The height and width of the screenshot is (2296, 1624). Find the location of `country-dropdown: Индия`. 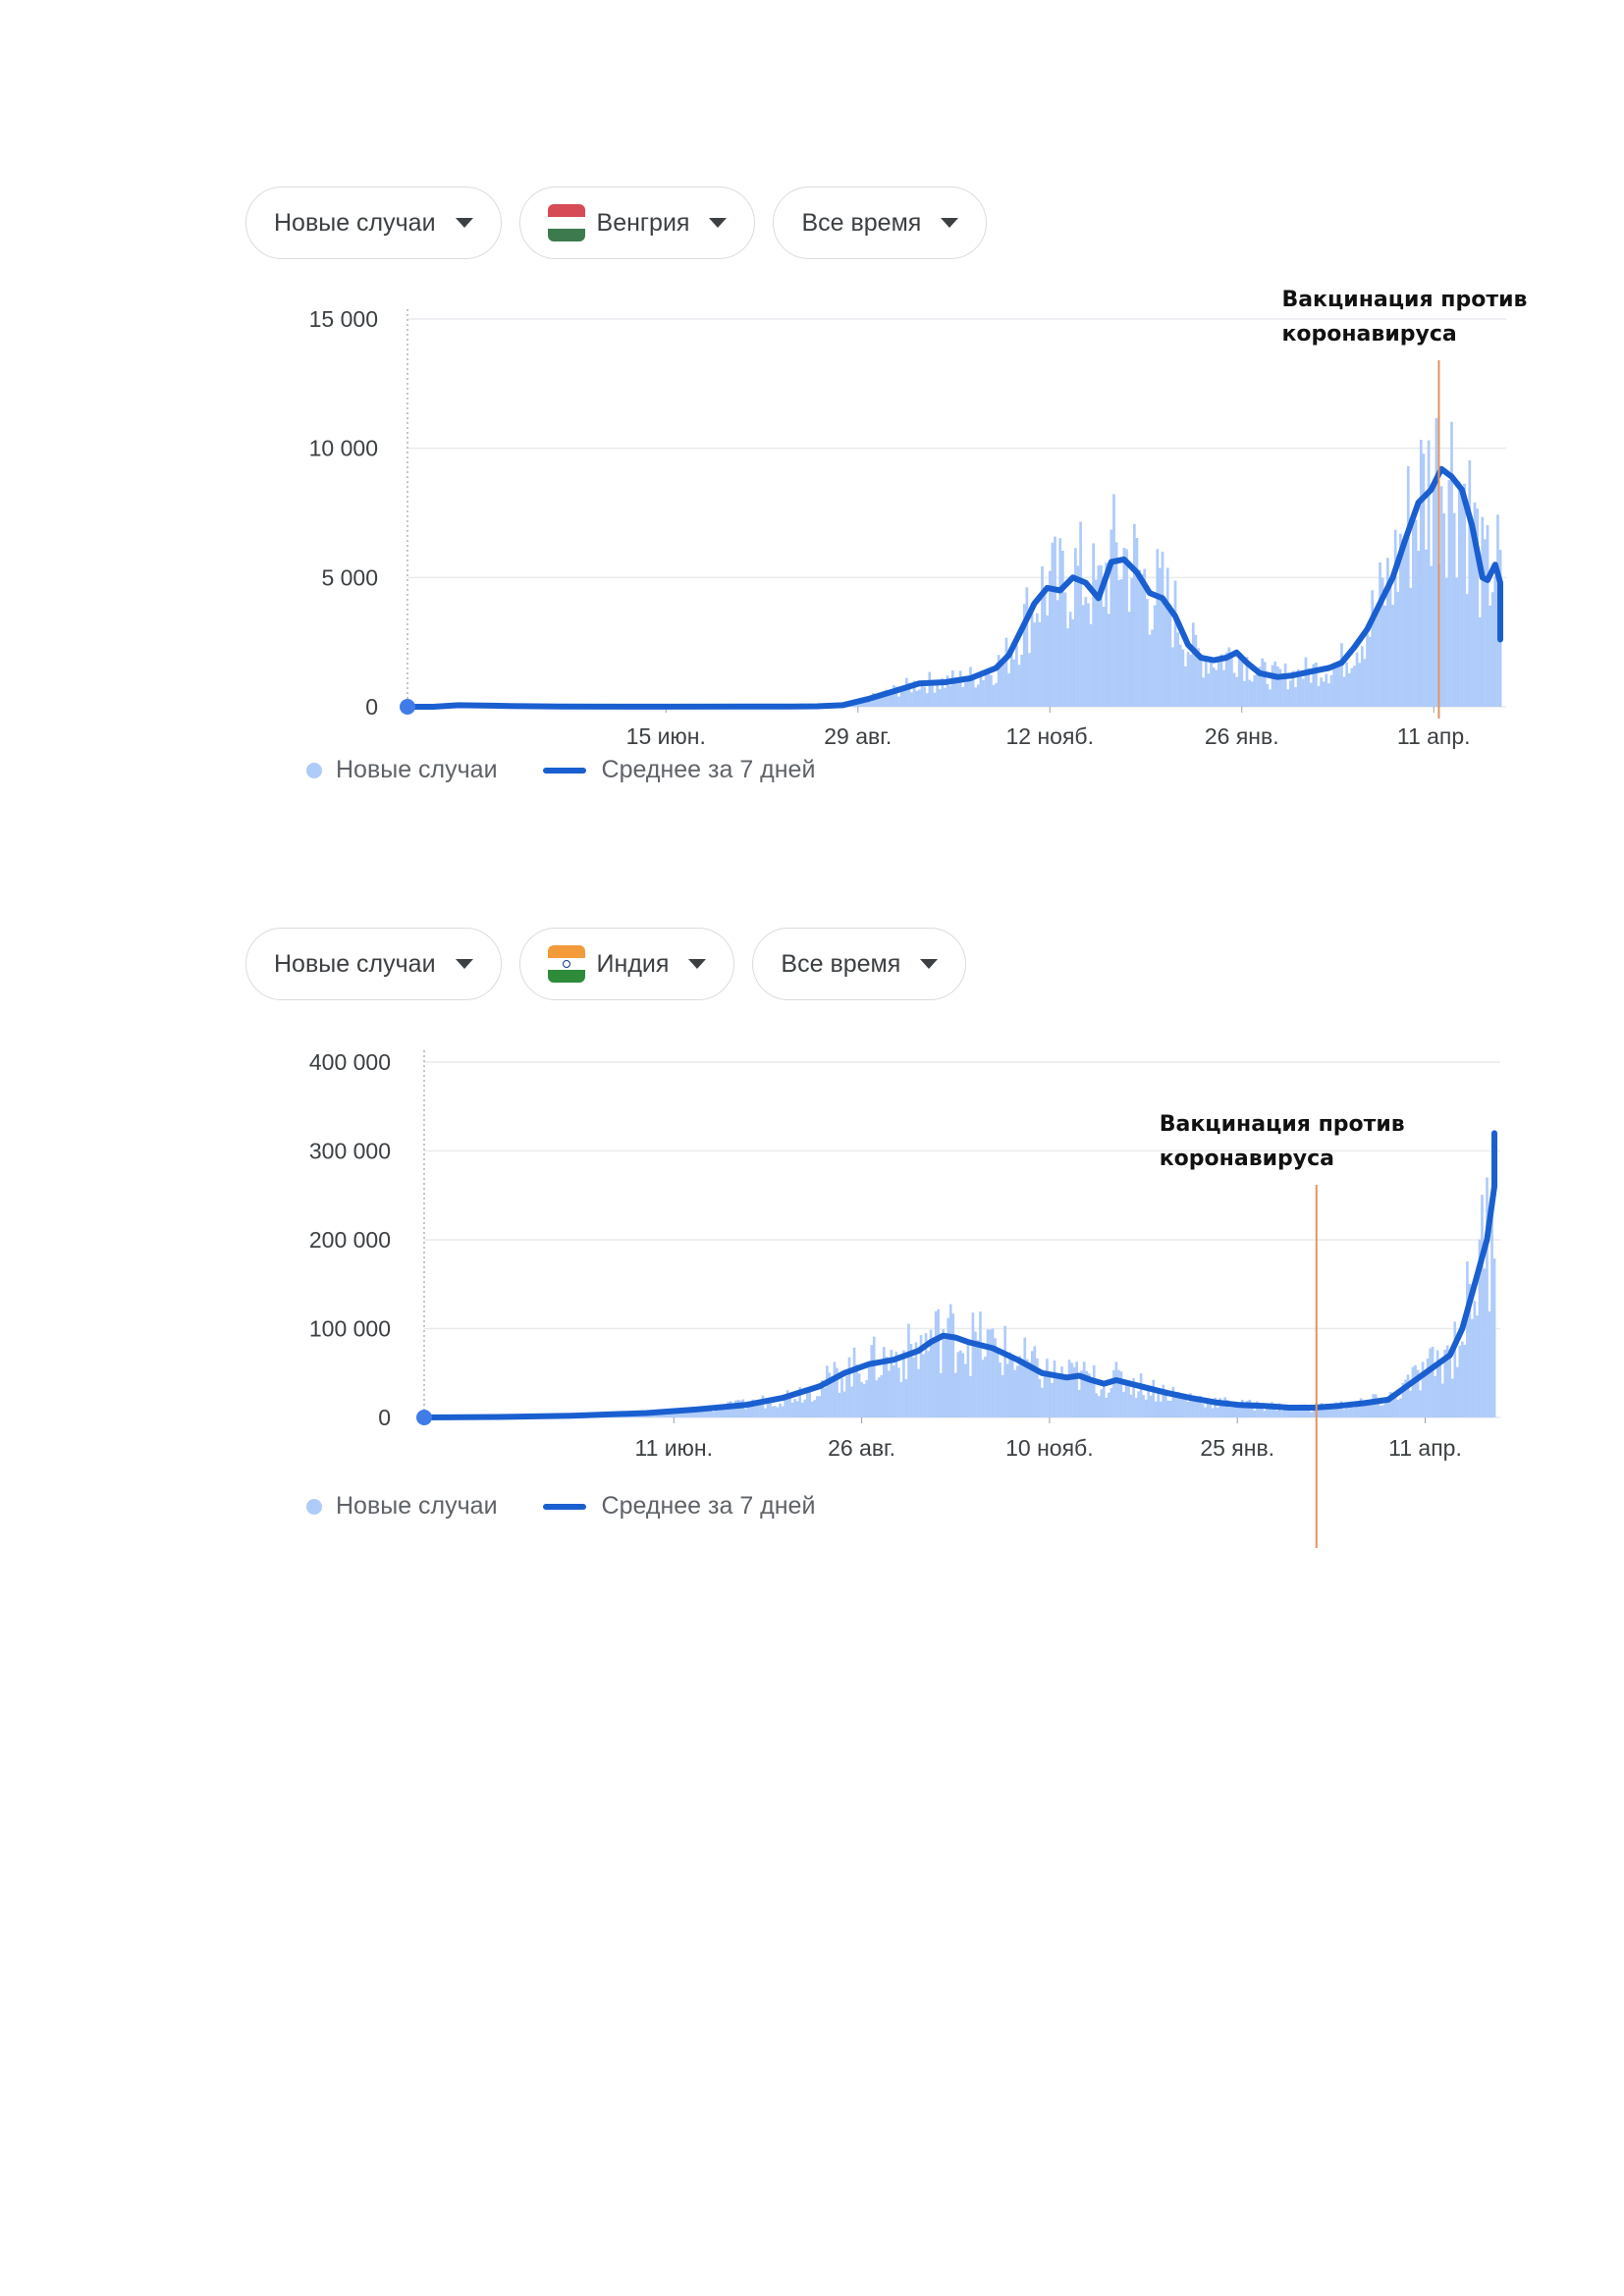

country-dropdown: Индия is located at coordinates (626, 964).